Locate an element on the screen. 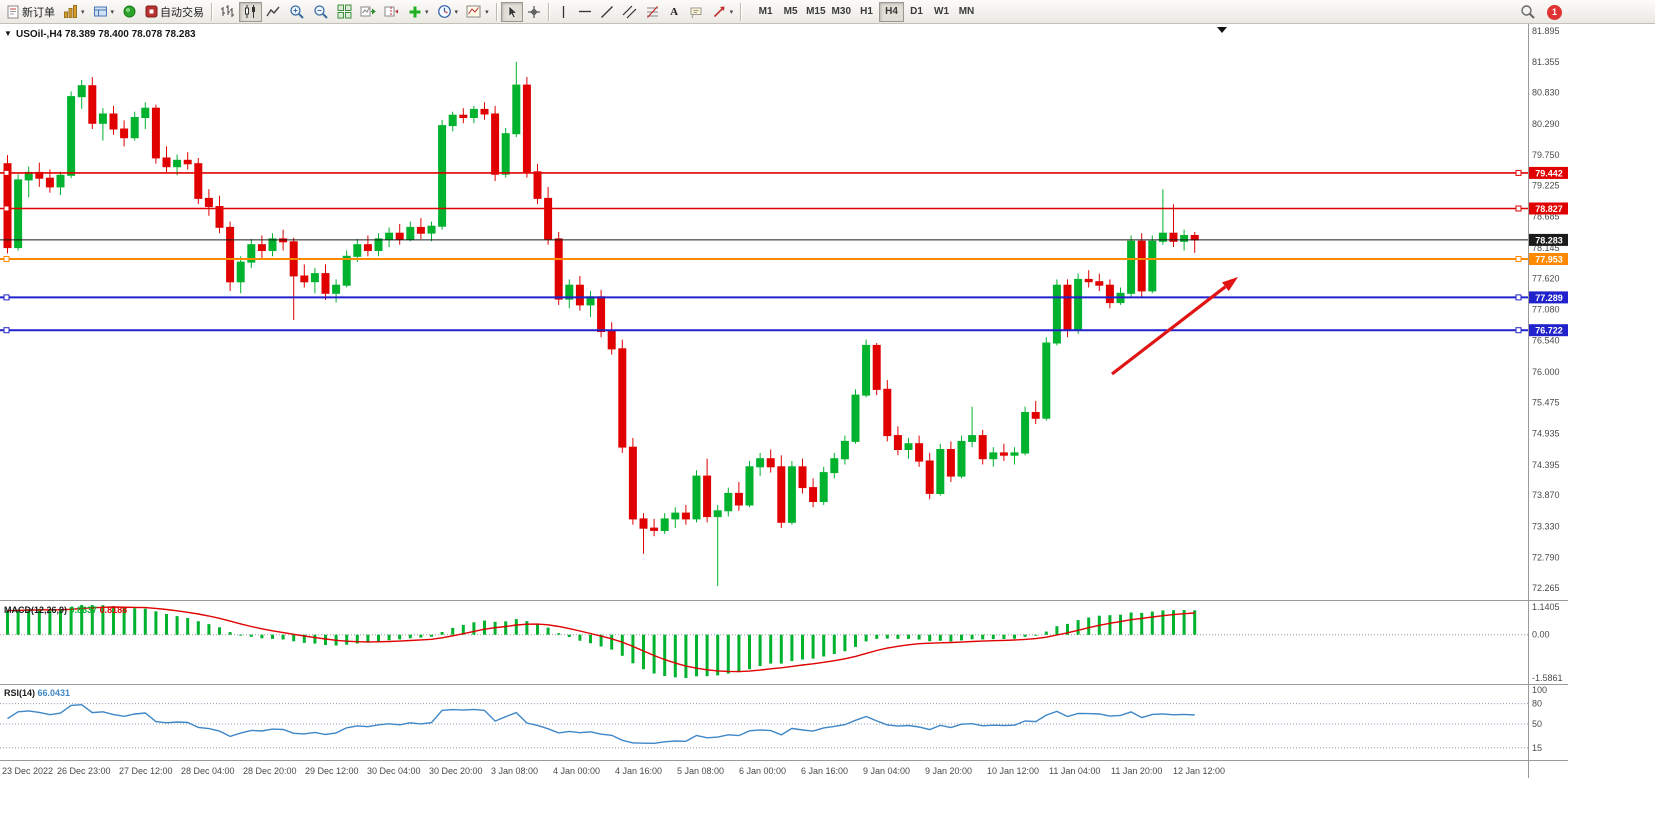 This screenshot has height=826, width=1655. time-tick: 10 Jan 12:00 is located at coordinates (1013, 771).